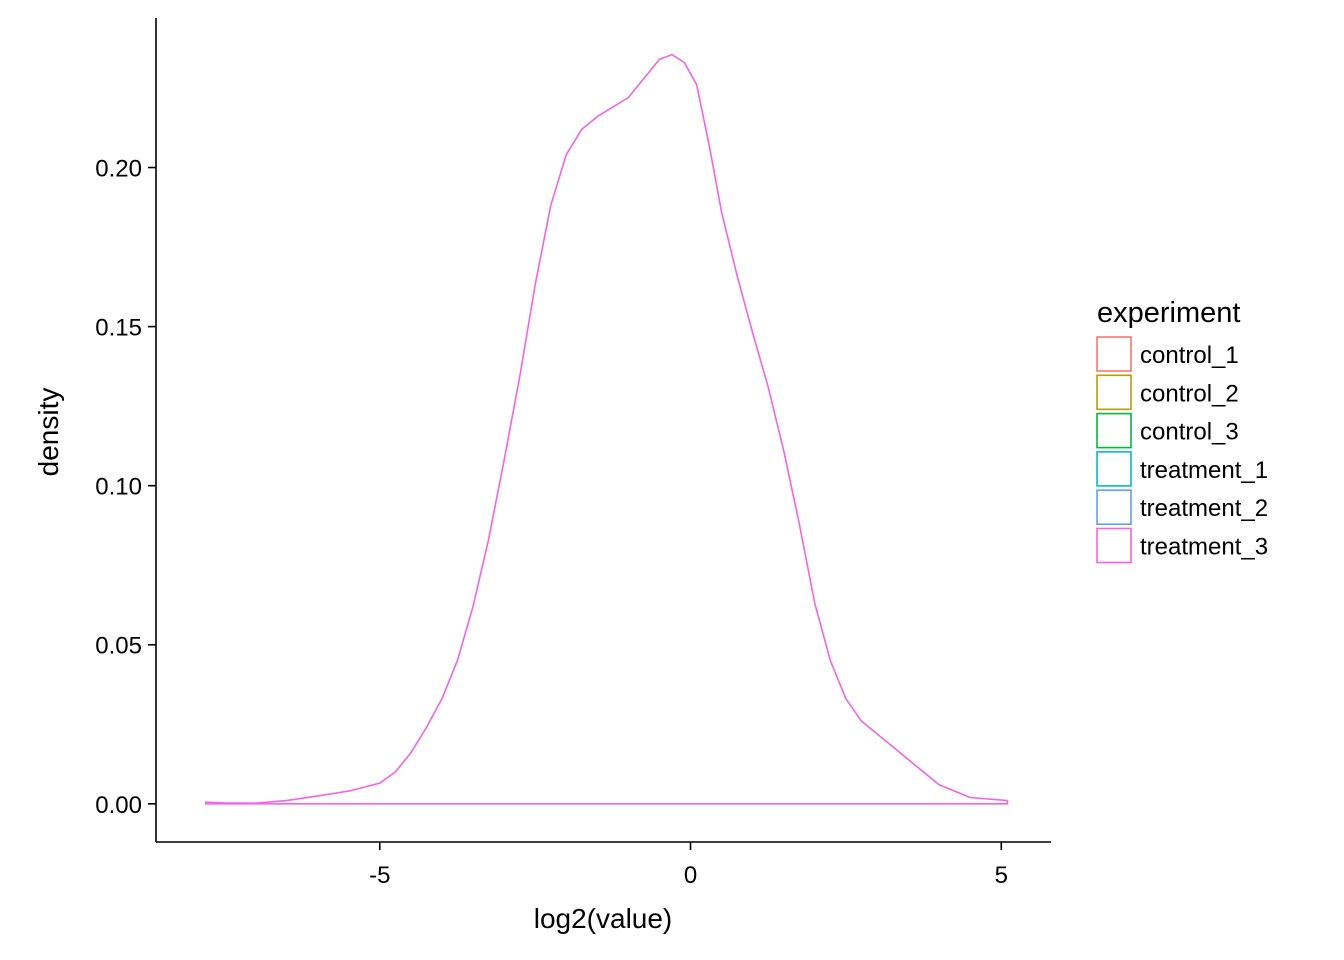  Describe the element at coordinates (1189, 393) in the screenshot. I see `legend-label-control-2: control_2` at that location.